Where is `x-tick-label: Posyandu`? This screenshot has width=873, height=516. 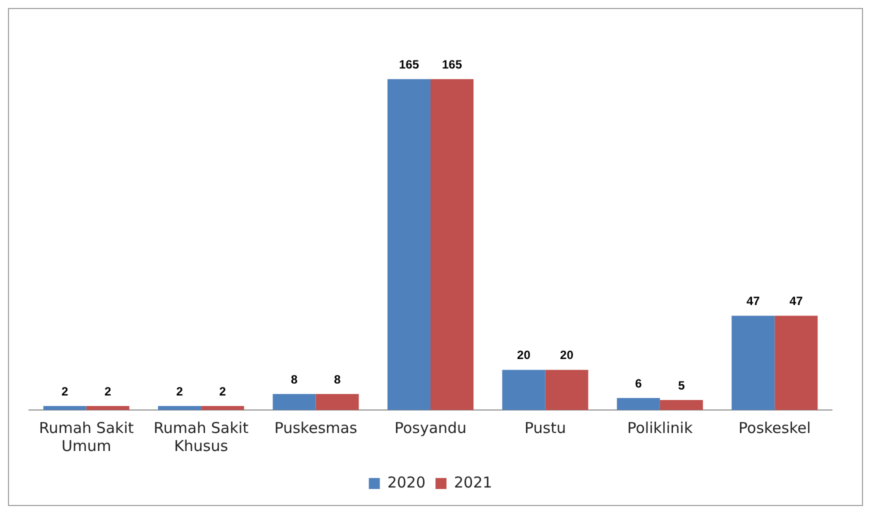
x-tick-label: Posyandu is located at coordinates (430, 427).